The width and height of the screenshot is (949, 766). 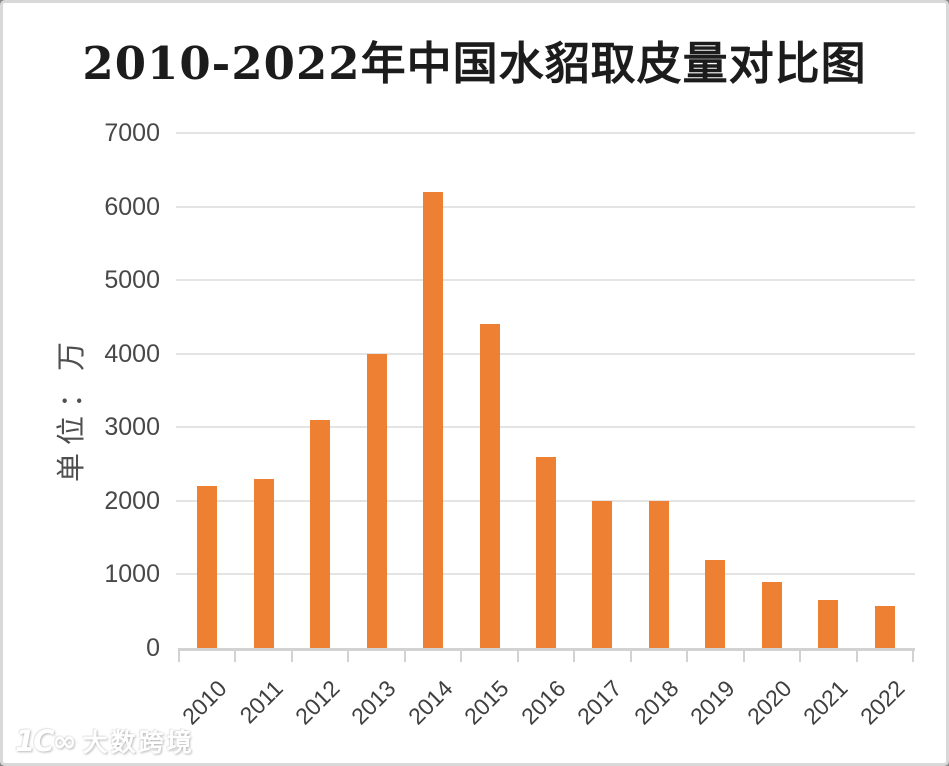 I want to click on x-axis-label: 2014, so click(x=430, y=702).